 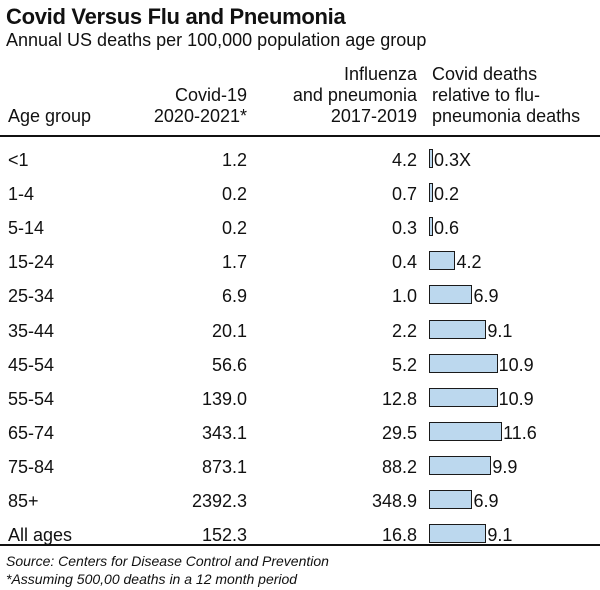 I want to click on table-row: 35-44 20.1 2.2 9.1, so click(x=300, y=330).